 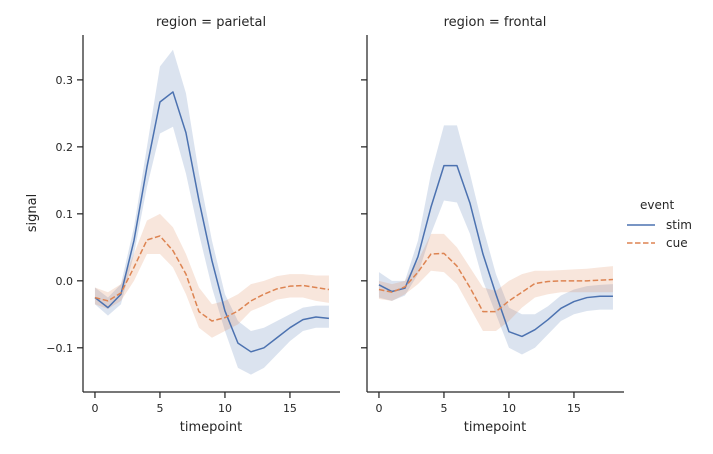 What do you see at coordinates (65, 147) in the screenshot?
I see `y-tick-label: 0.2` at bounding box center [65, 147].